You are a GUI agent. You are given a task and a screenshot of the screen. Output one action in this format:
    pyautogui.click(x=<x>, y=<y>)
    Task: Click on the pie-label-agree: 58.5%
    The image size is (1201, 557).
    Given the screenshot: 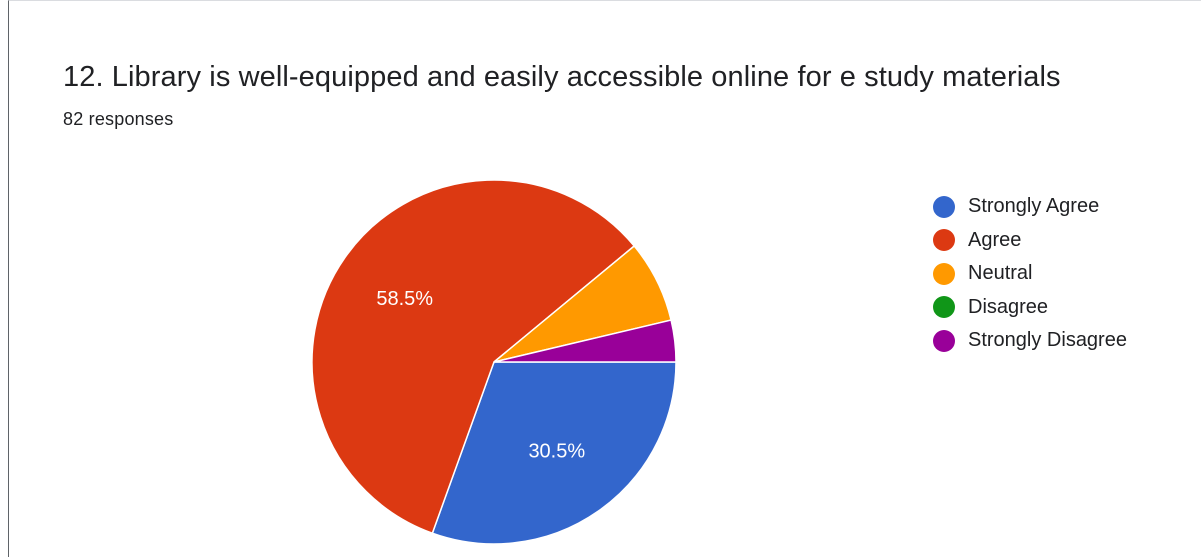 What is the action you would take?
    pyautogui.click(x=404, y=299)
    